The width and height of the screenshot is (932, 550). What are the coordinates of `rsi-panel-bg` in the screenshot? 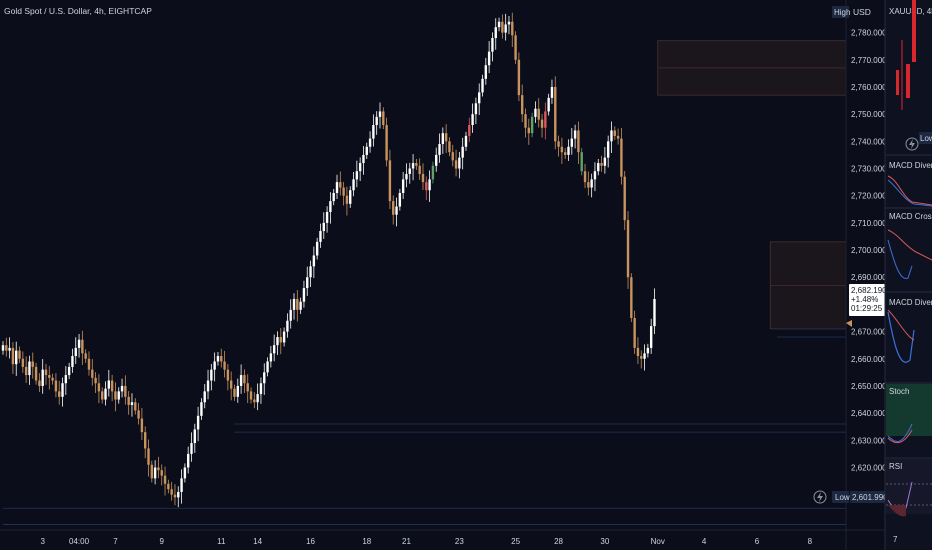 It's located at (909, 486).